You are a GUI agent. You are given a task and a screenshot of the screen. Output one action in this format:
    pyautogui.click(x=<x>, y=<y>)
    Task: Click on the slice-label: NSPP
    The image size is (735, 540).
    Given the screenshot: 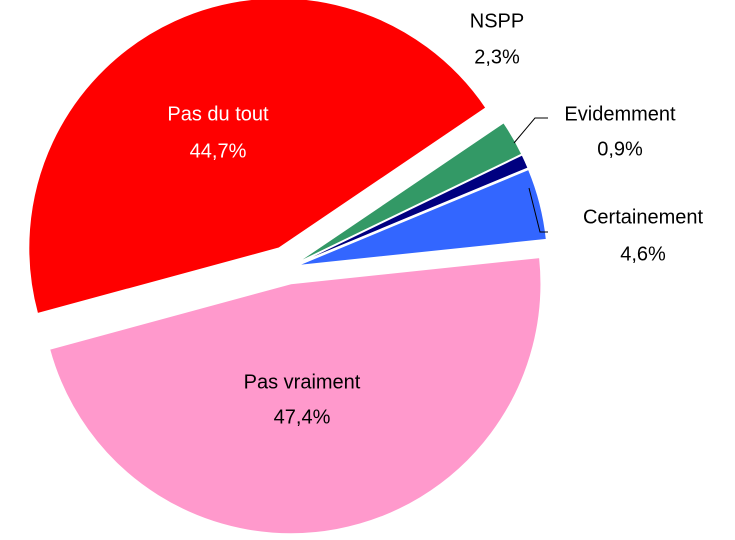 What is the action you would take?
    pyautogui.click(x=497, y=21)
    